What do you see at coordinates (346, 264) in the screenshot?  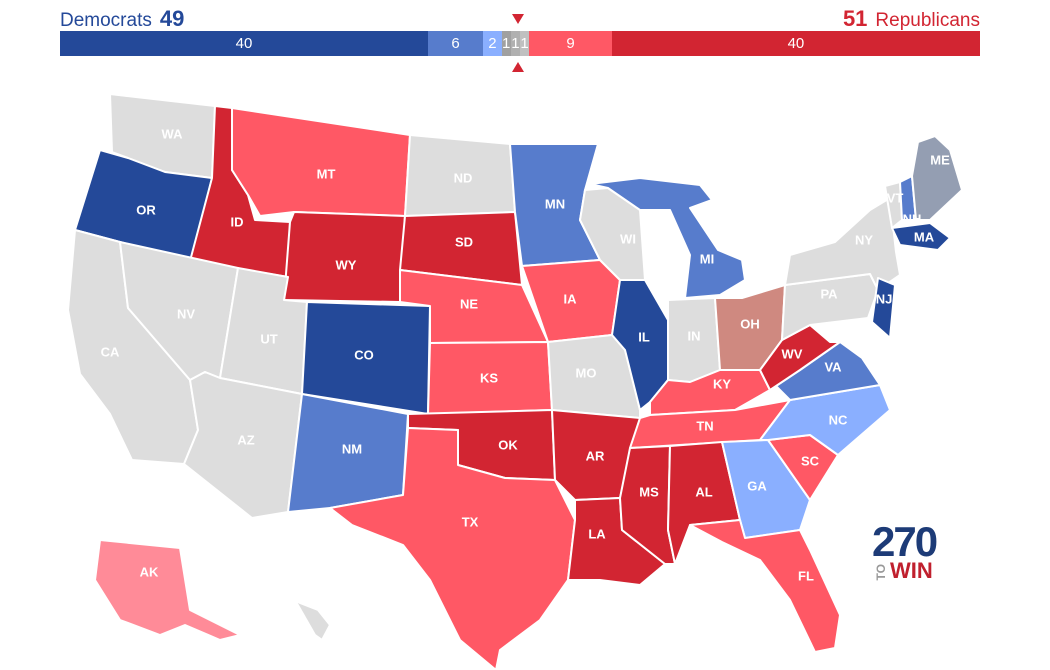 I see `state-label-wy: WY` at bounding box center [346, 264].